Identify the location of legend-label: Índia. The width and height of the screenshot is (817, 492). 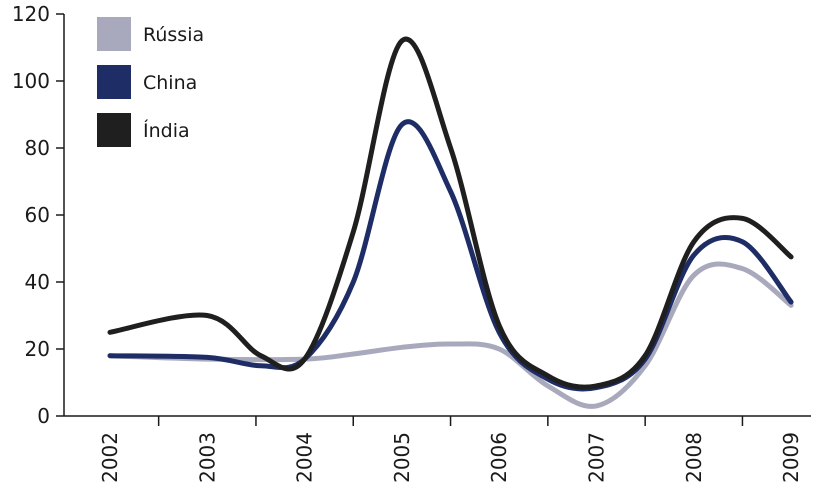
(166, 130).